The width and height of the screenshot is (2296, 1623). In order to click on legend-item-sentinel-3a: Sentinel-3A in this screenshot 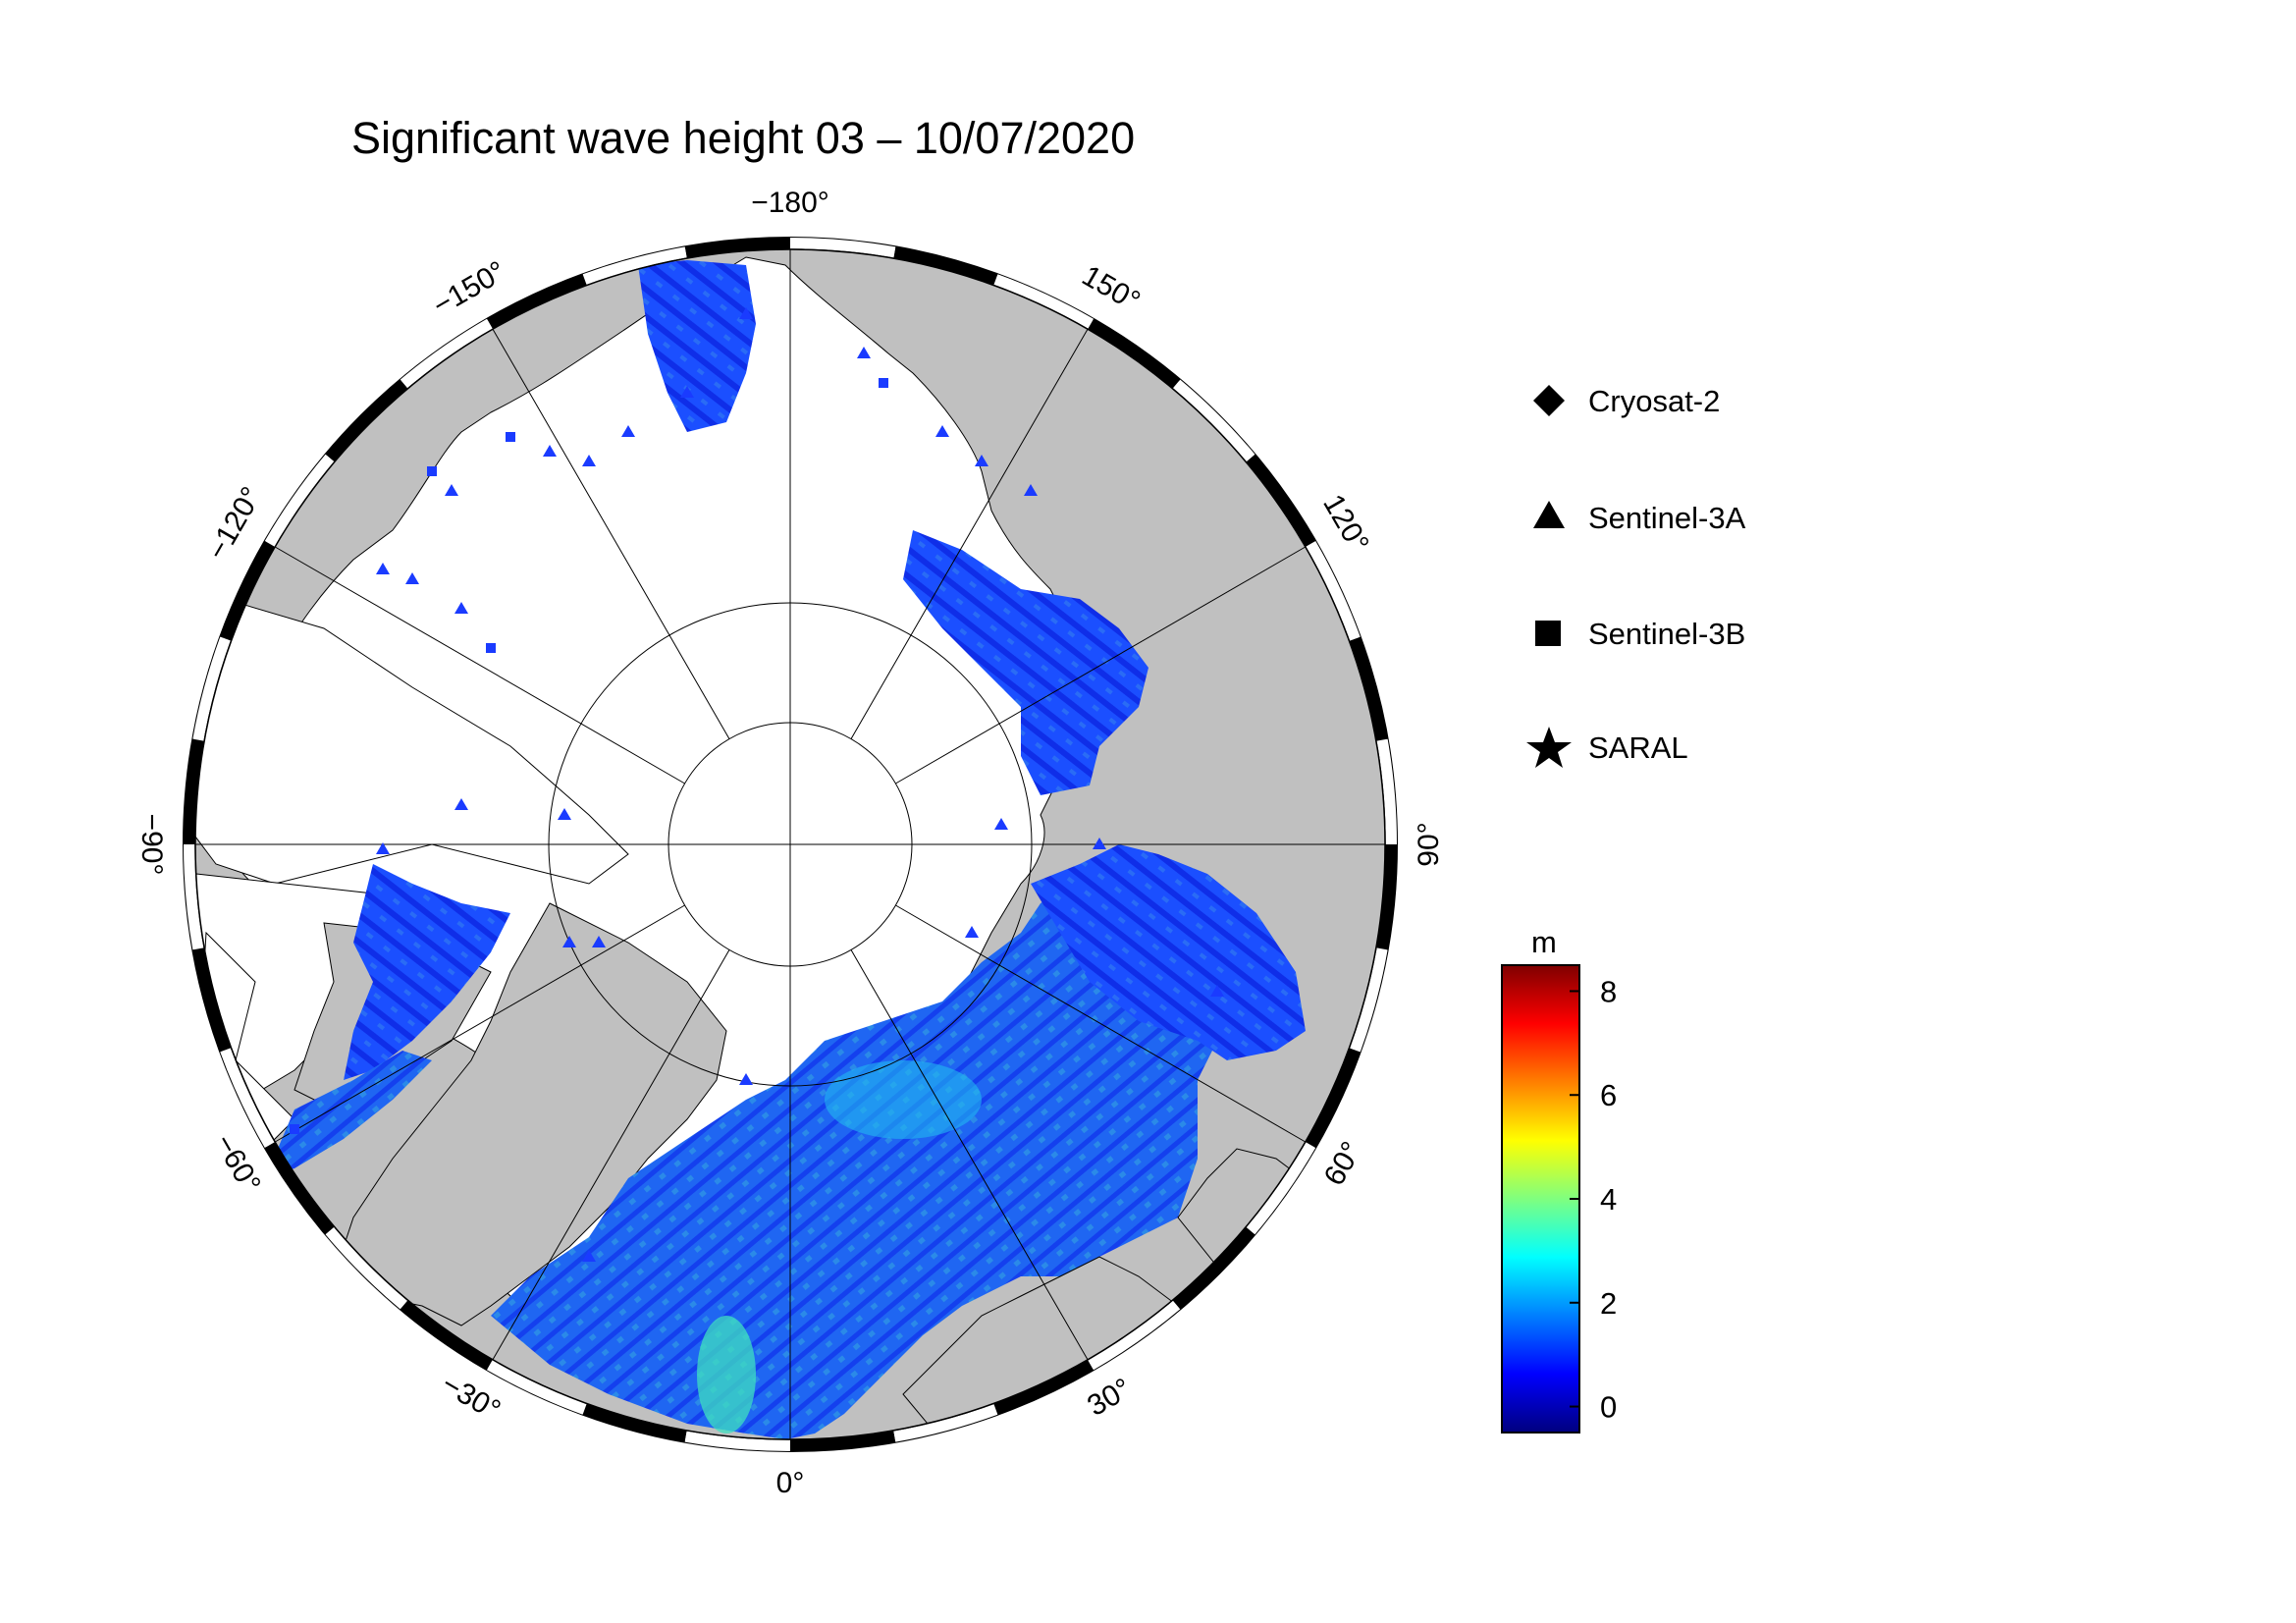, I will do `click(1639, 518)`.